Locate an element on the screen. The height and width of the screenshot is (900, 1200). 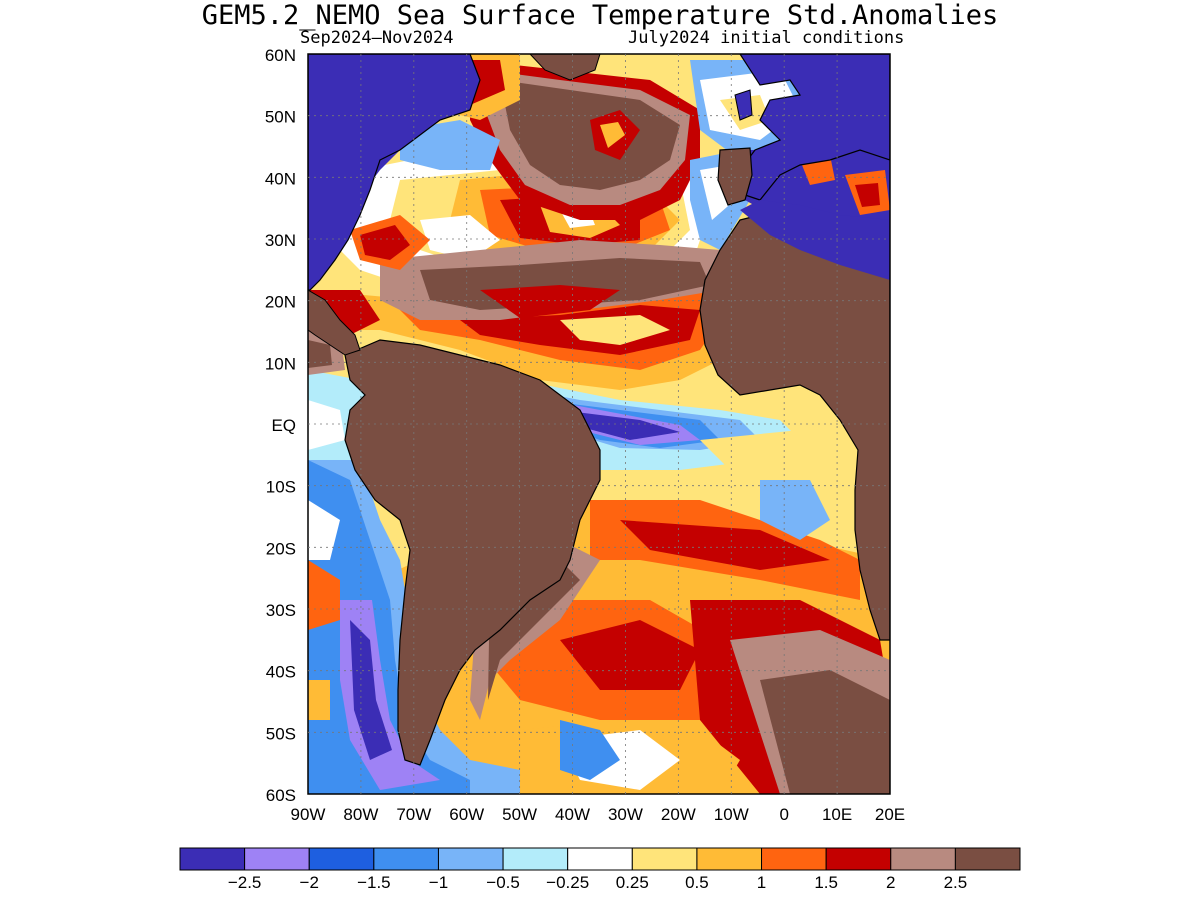
lon-label: 20E is located at coordinates (890, 814).